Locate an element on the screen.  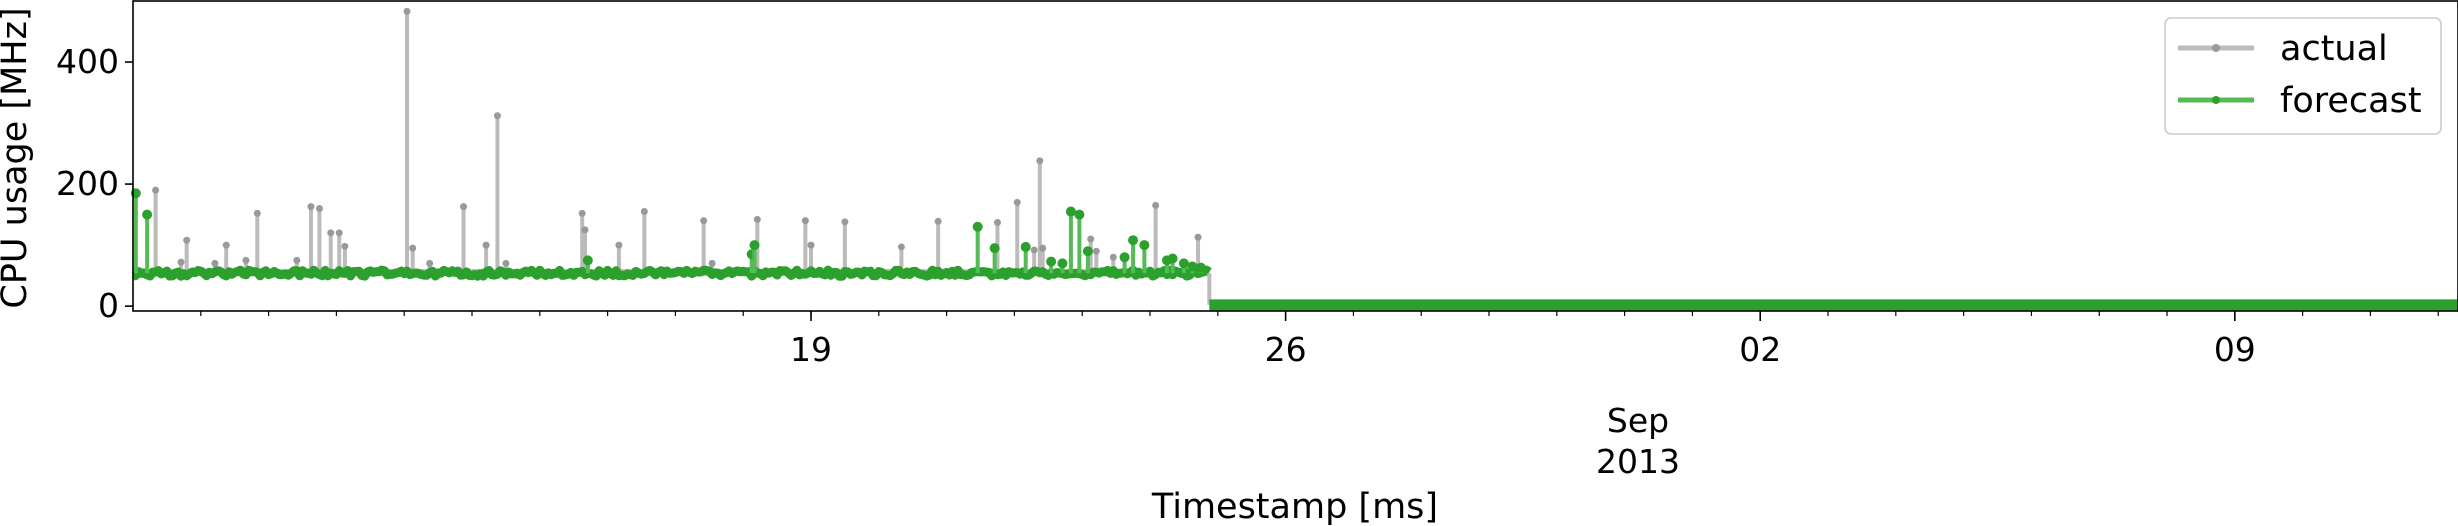
x-offset-label-year: 2013 is located at coordinates (1638, 461).